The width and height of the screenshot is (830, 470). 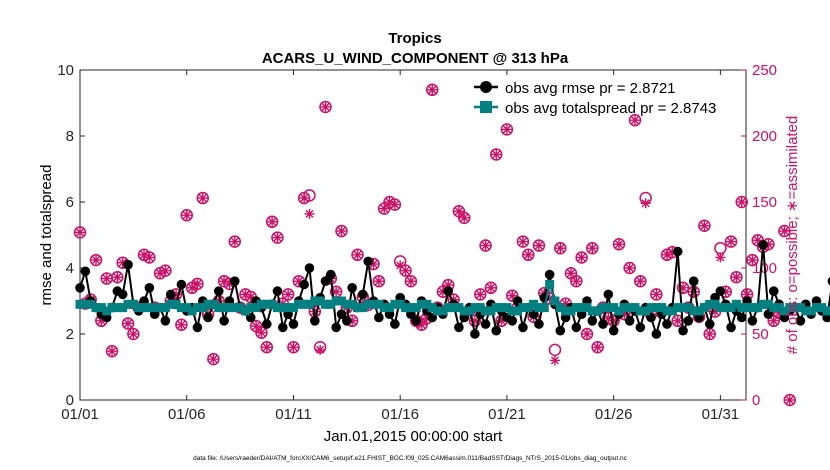 What do you see at coordinates (486, 87) in the screenshot?
I see `legend-rmse-marker` at bounding box center [486, 87].